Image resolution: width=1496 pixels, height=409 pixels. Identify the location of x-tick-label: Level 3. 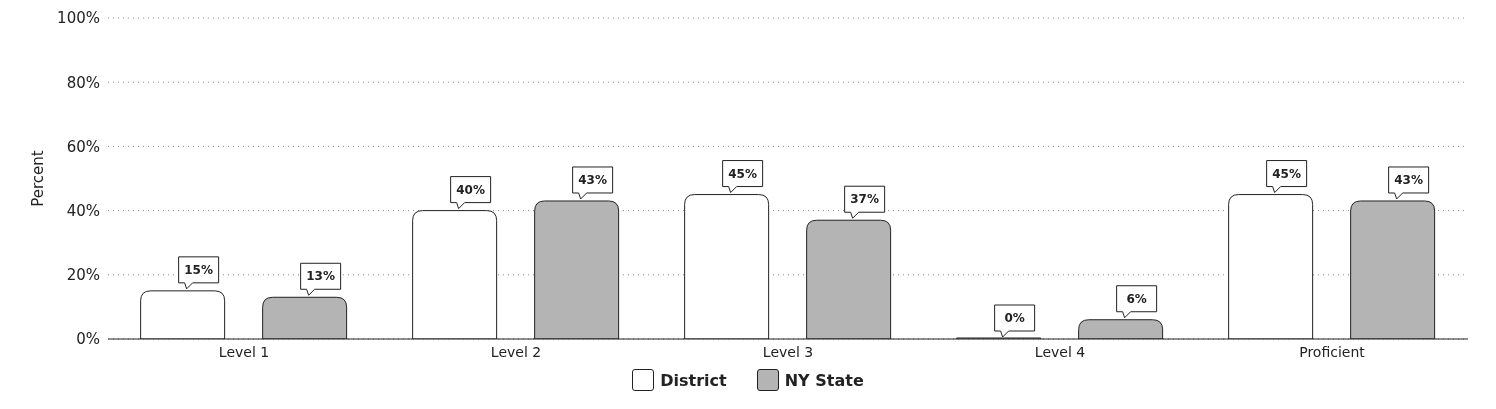
(788, 351).